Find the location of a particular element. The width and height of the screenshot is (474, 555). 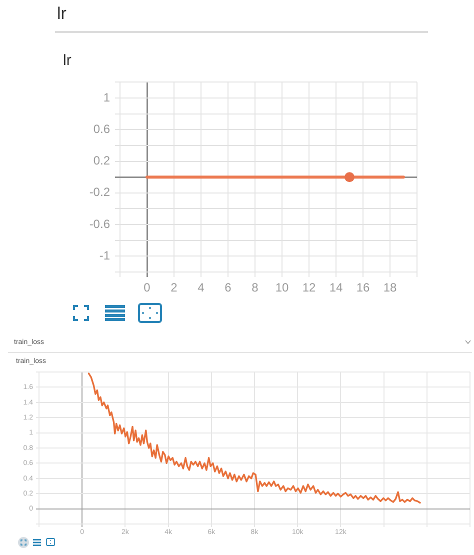

x-tick-label: 14 is located at coordinates (336, 287).